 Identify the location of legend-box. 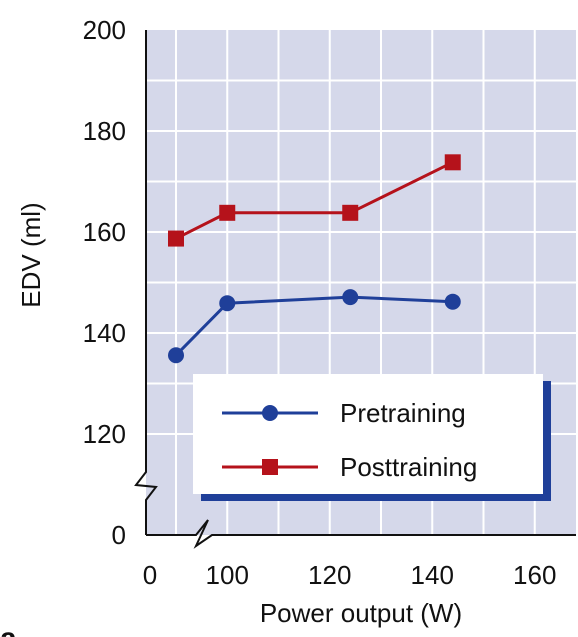
(368, 434).